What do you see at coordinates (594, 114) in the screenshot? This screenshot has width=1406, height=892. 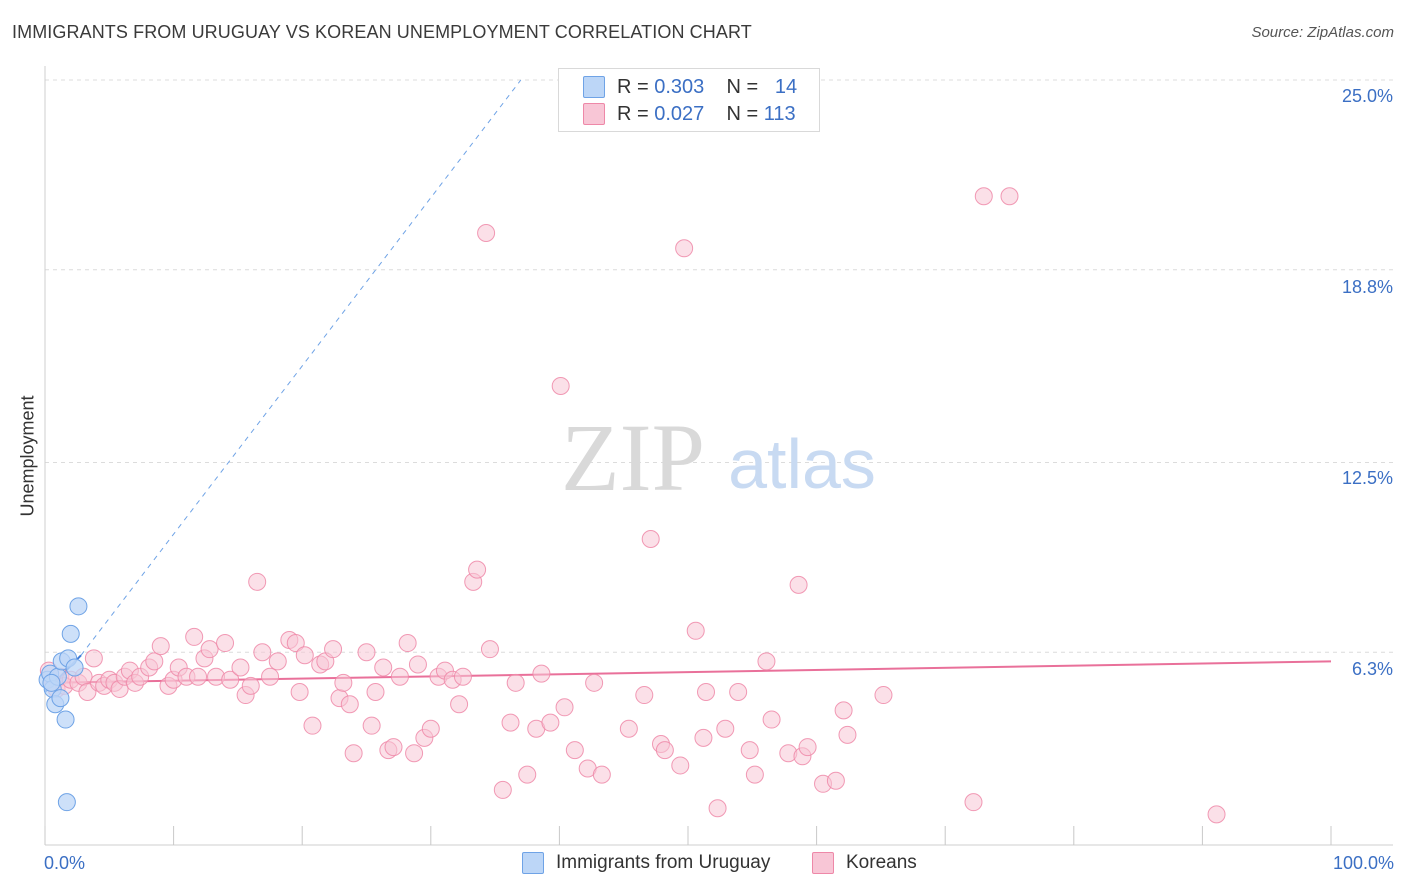 I see `legend-swatch-koreans` at bounding box center [594, 114].